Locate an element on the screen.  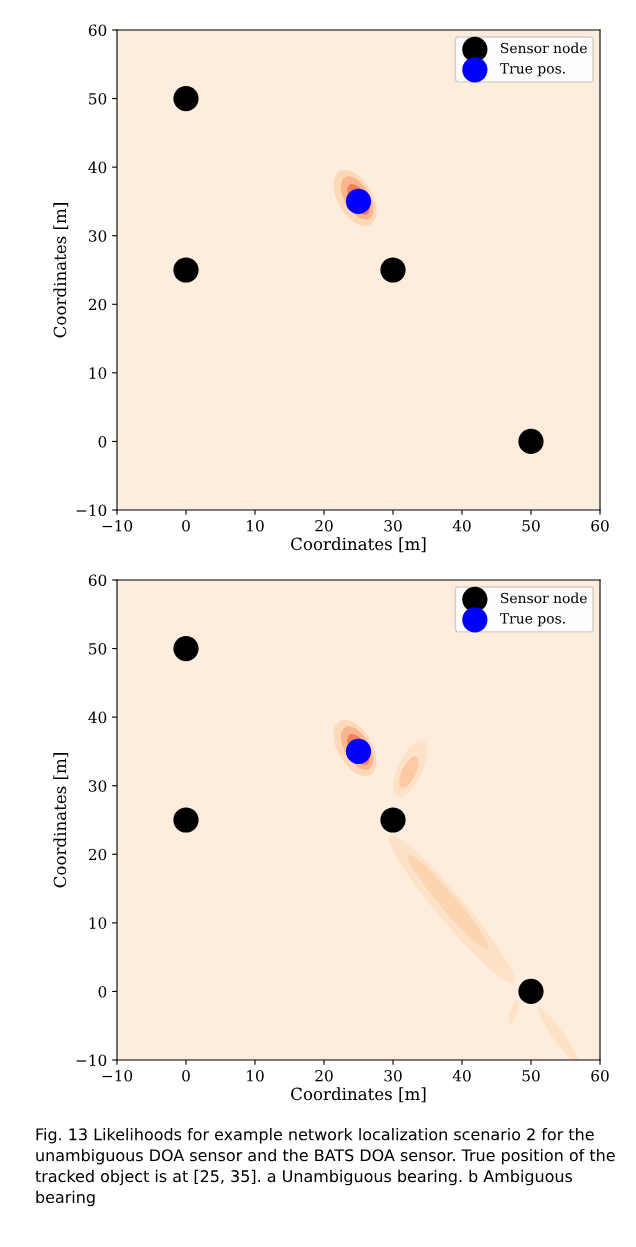
caption: Fig. 13 Likelihoods for example network localization scenario 2 for the unambiguous DOA sensor and the BATS DOA sensor. True position of the tracked object is at [25, 35]. a Unambiguous bearing. b Ambiguous bearing is located at coordinates (325, 1167).